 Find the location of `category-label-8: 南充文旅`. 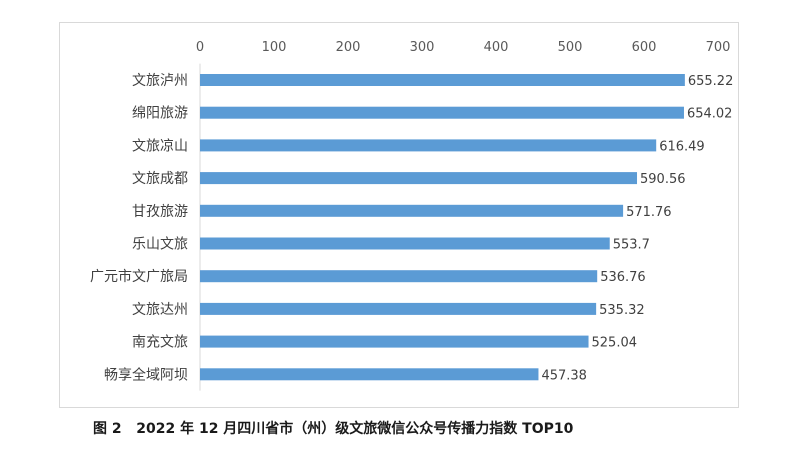

category-label-8: 南充文旅 is located at coordinates (160, 343).